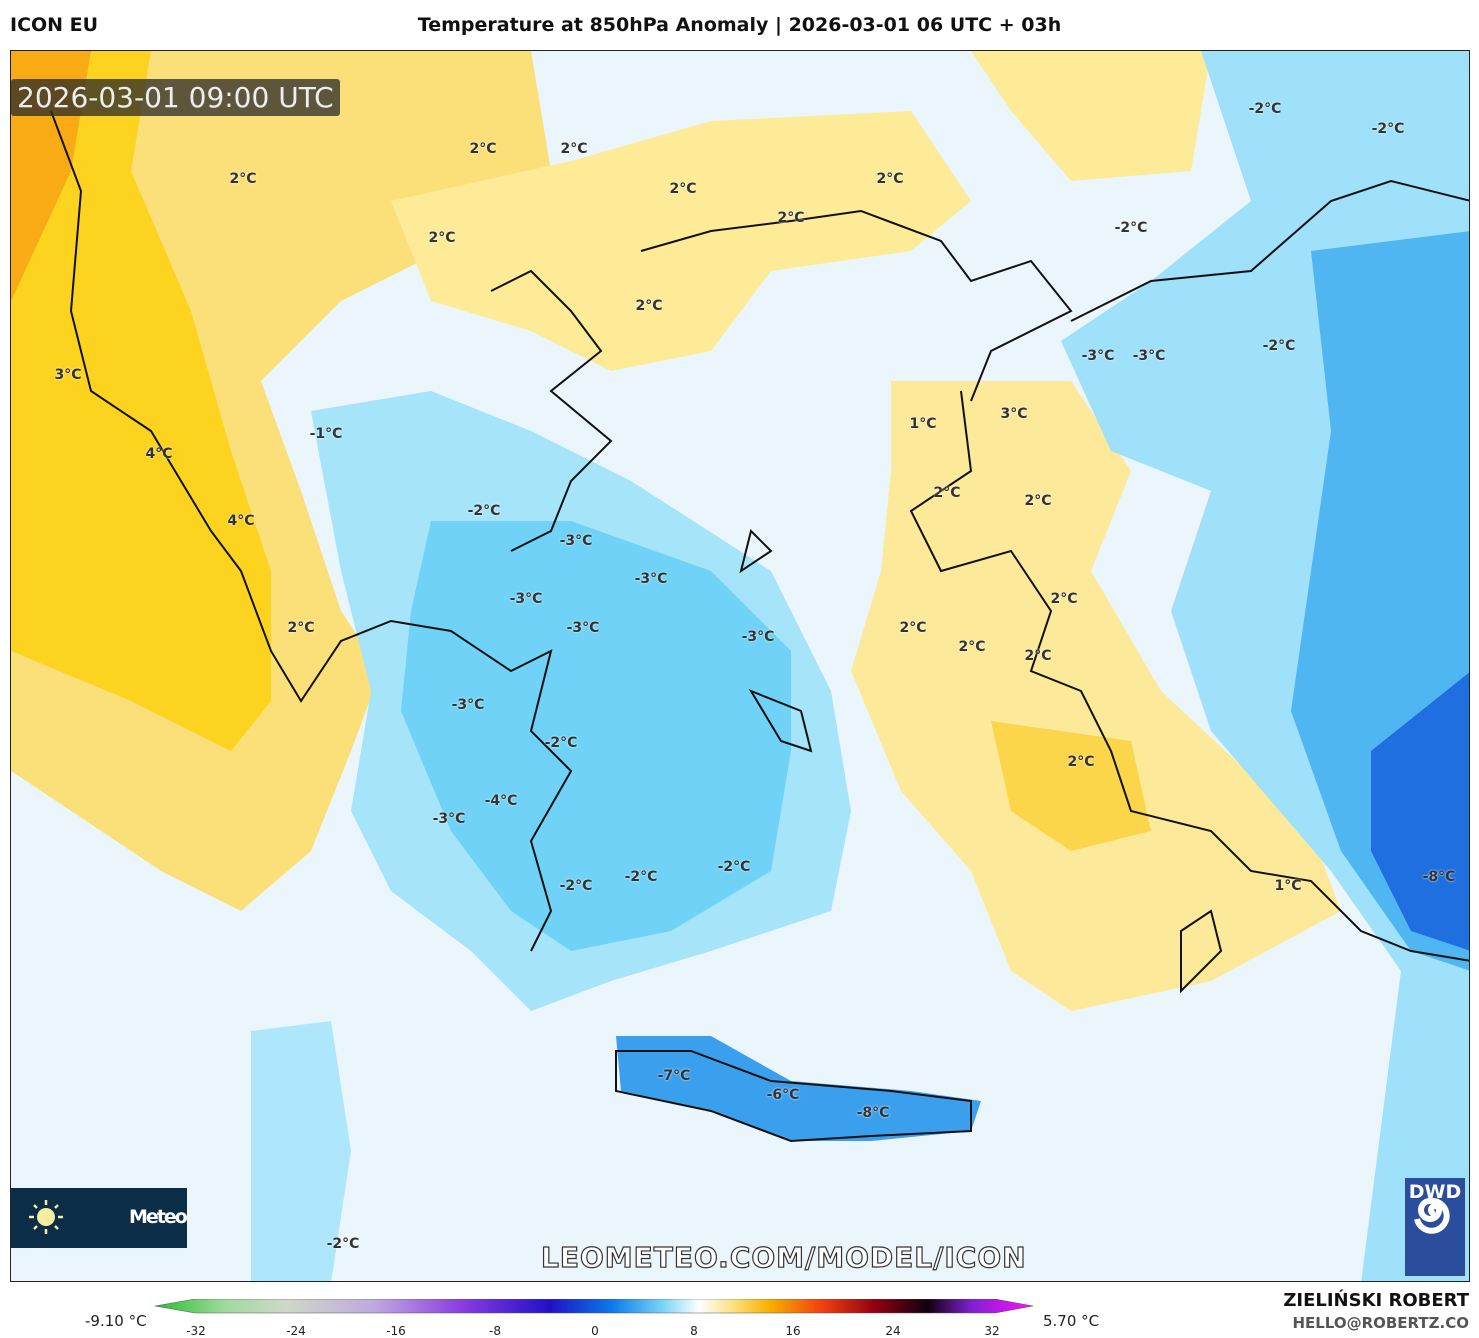  What do you see at coordinates (1380, 1323) in the screenshot?
I see `author-email: HELLO@ROBERTZ.CO` at bounding box center [1380, 1323].